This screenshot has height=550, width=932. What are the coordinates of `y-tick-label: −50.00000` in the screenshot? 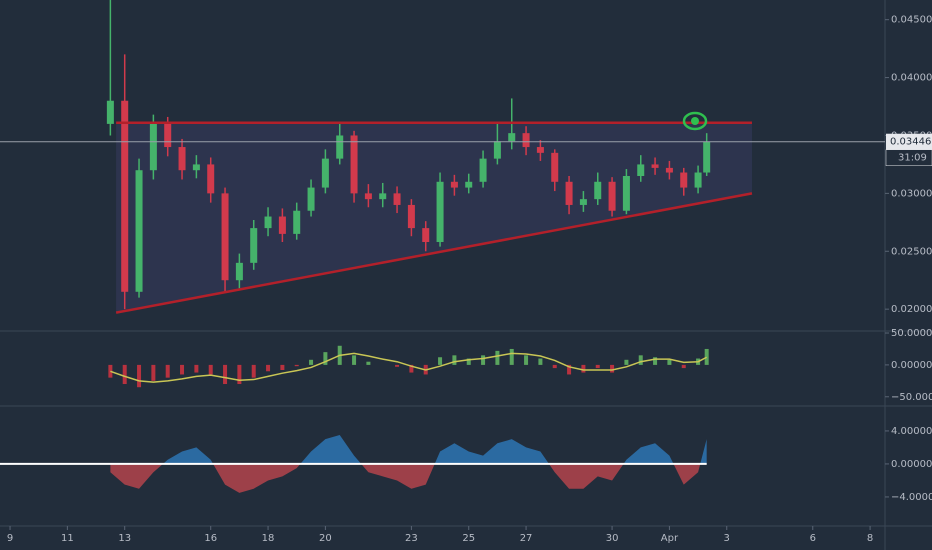 It's located at (911, 397).